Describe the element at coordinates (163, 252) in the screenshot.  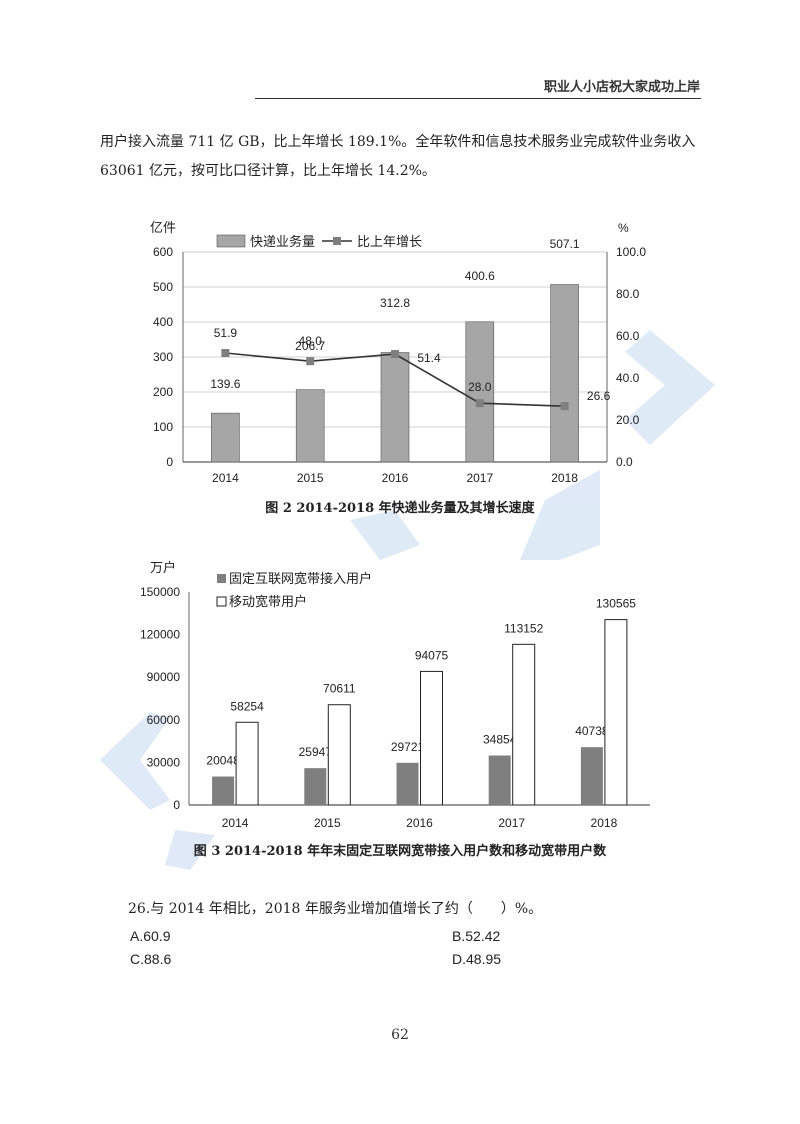
I see `y-tick-label: 600` at that location.